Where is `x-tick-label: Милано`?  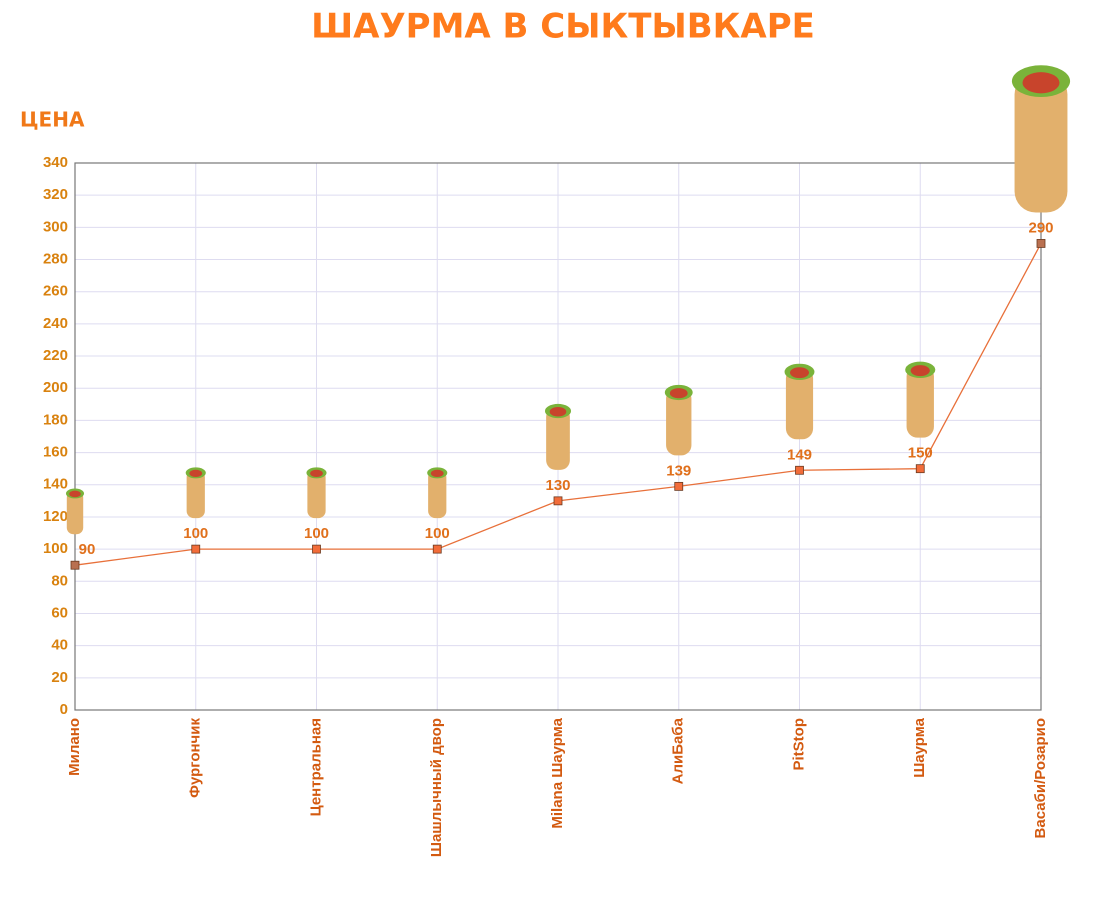
x-tick-label: Милано is located at coordinates (74, 747).